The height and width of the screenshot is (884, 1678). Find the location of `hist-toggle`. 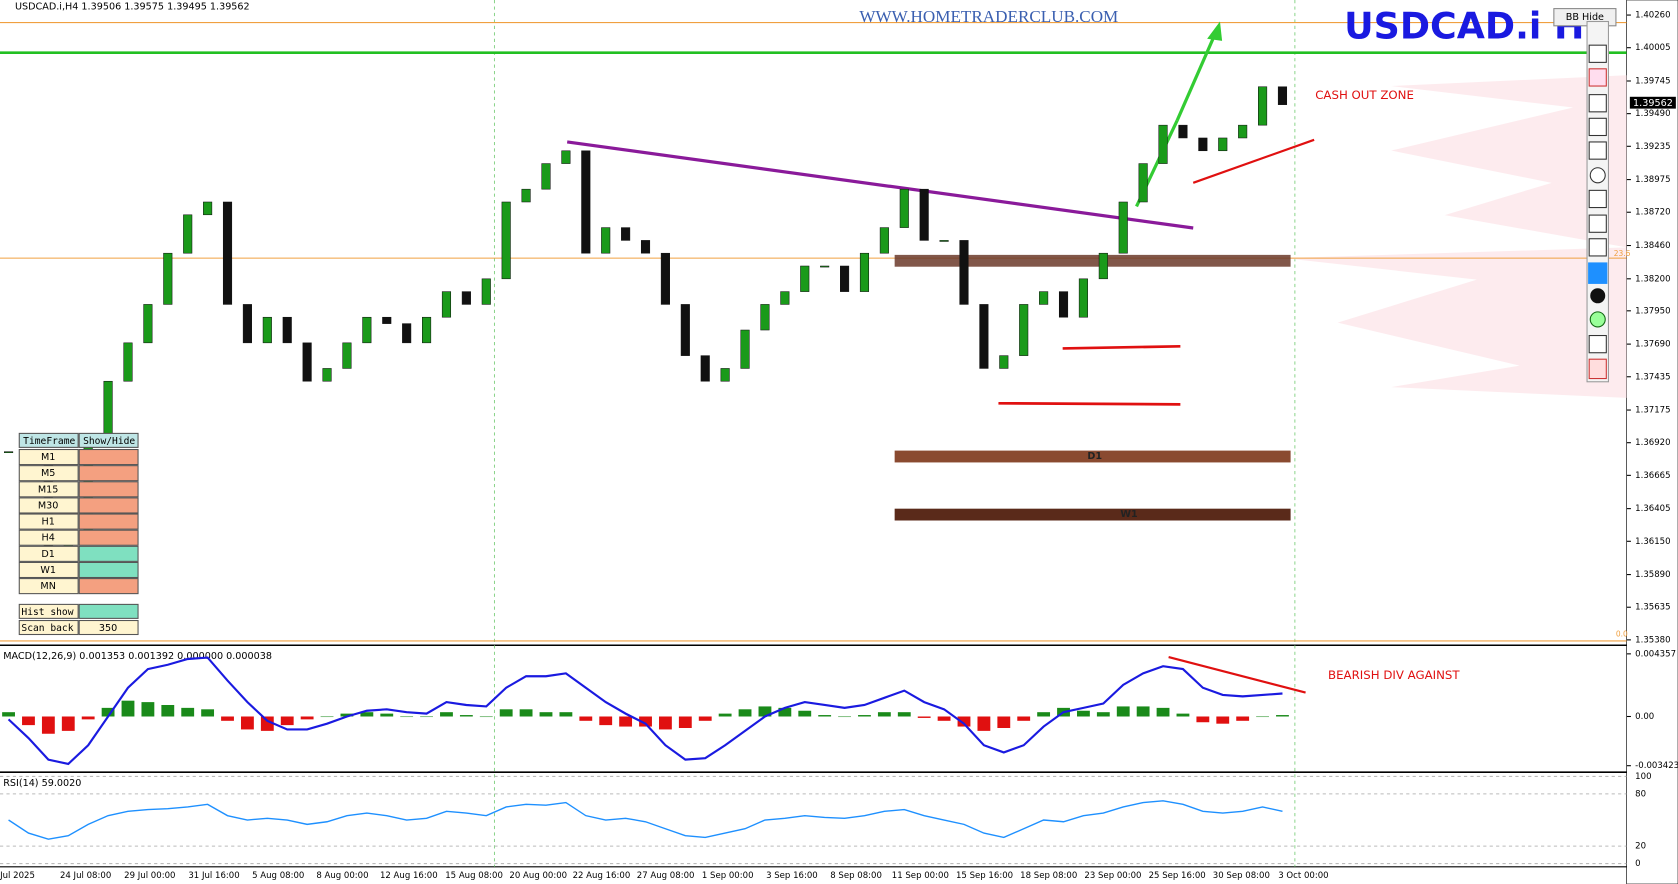

hist-toggle is located at coordinates (108, 611).